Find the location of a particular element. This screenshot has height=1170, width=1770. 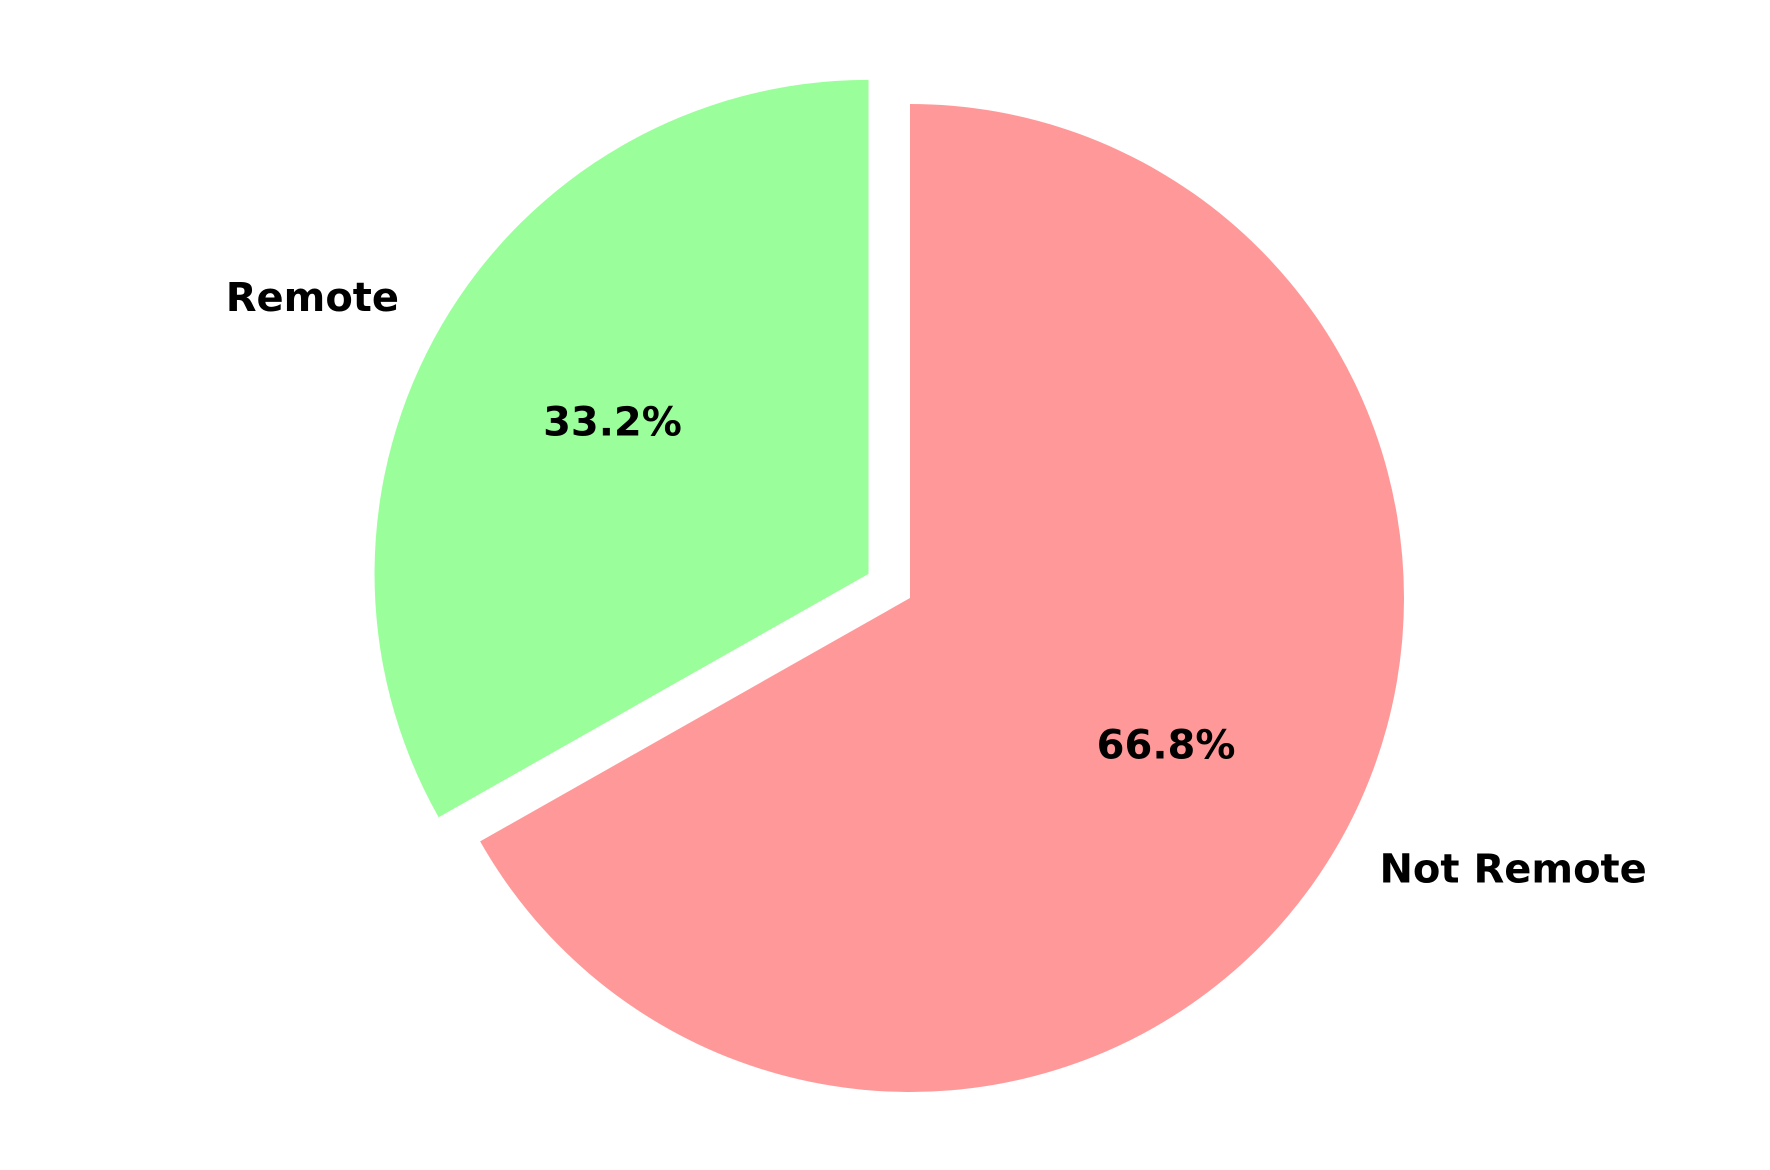

slice-label-not-remote: Not Remote is located at coordinates (1512, 870).